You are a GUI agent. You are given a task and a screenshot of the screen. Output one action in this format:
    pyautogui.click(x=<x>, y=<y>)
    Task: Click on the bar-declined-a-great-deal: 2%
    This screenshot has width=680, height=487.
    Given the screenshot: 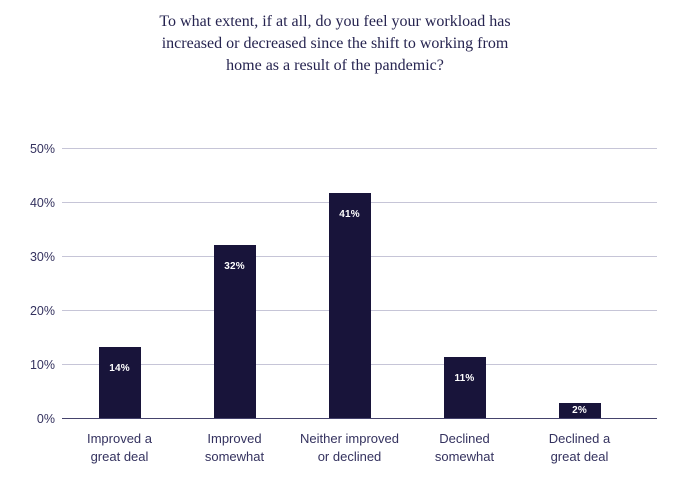 What is the action you would take?
    pyautogui.click(x=579, y=410)
    